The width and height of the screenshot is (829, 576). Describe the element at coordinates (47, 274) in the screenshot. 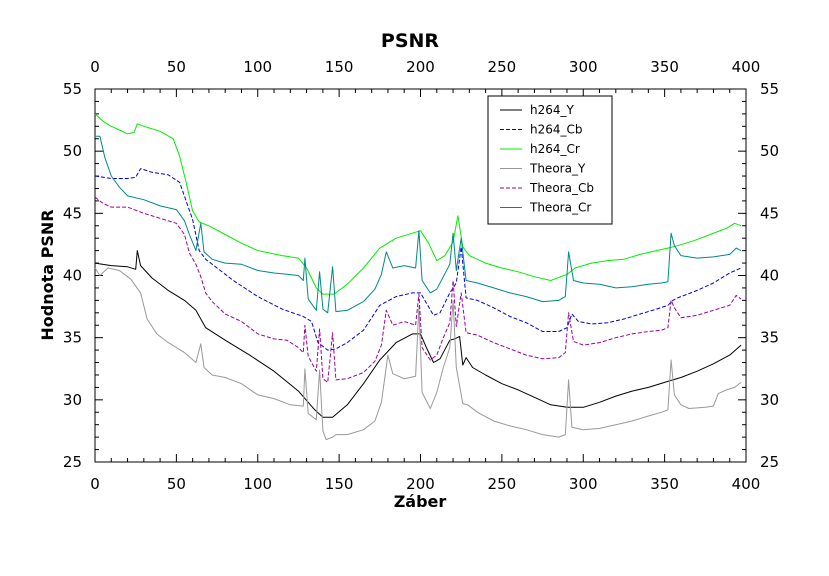

I see `y-axis-title: Hodnota PSNR` at that location.